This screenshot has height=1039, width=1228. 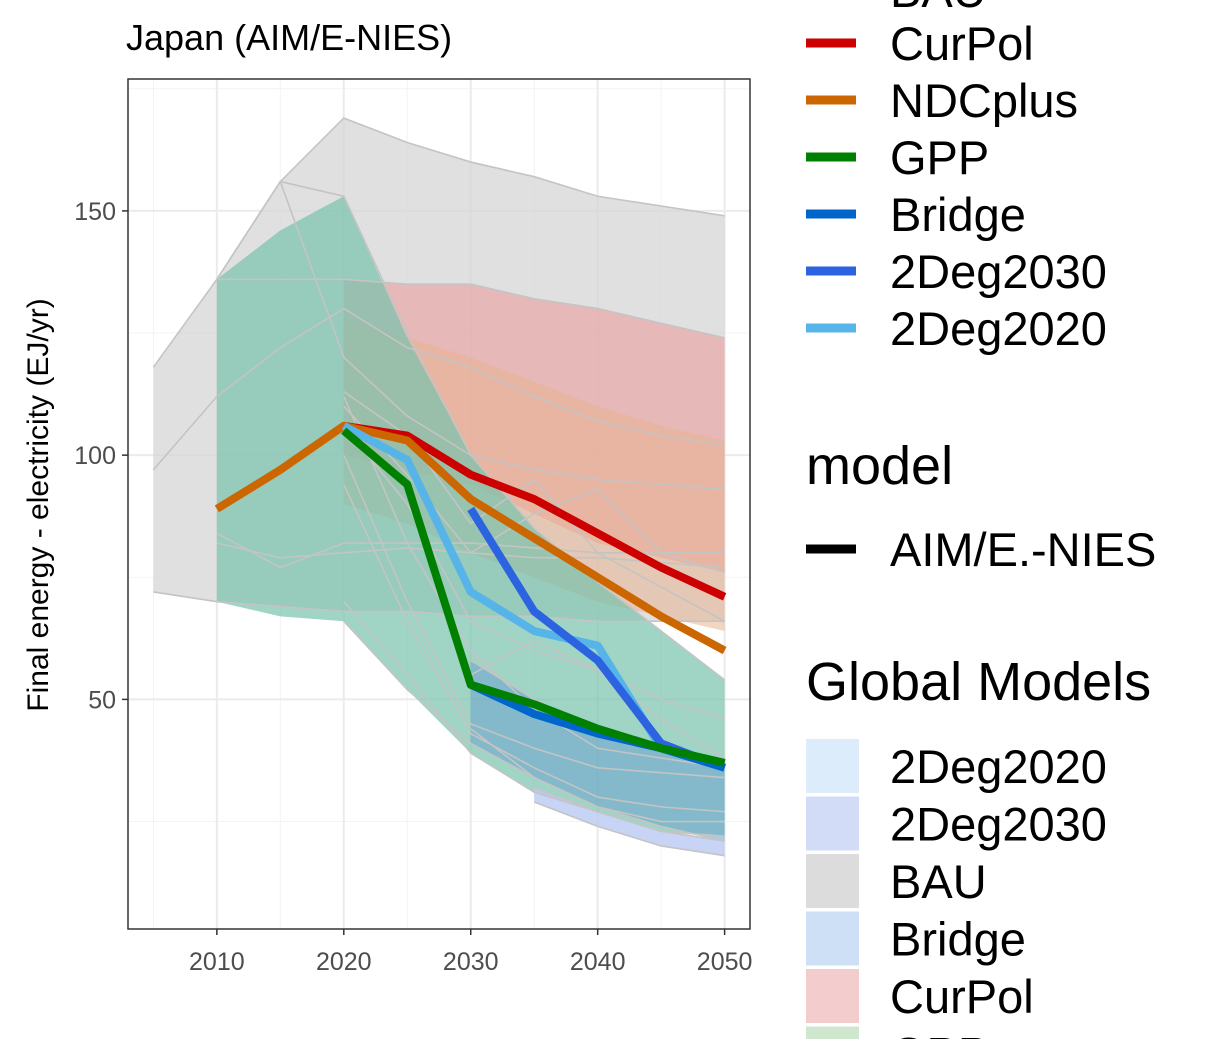 I want to click on legend-global-label-GPP: GPP, so click(x=939, y=1033).